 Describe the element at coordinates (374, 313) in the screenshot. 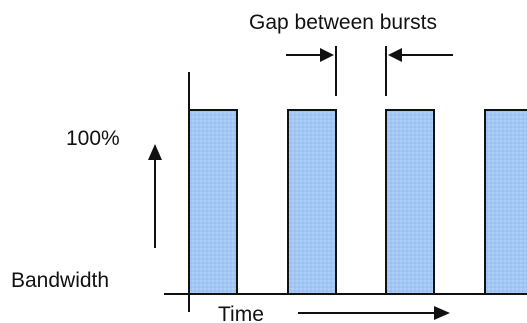

I see `time-arrow` at that location.